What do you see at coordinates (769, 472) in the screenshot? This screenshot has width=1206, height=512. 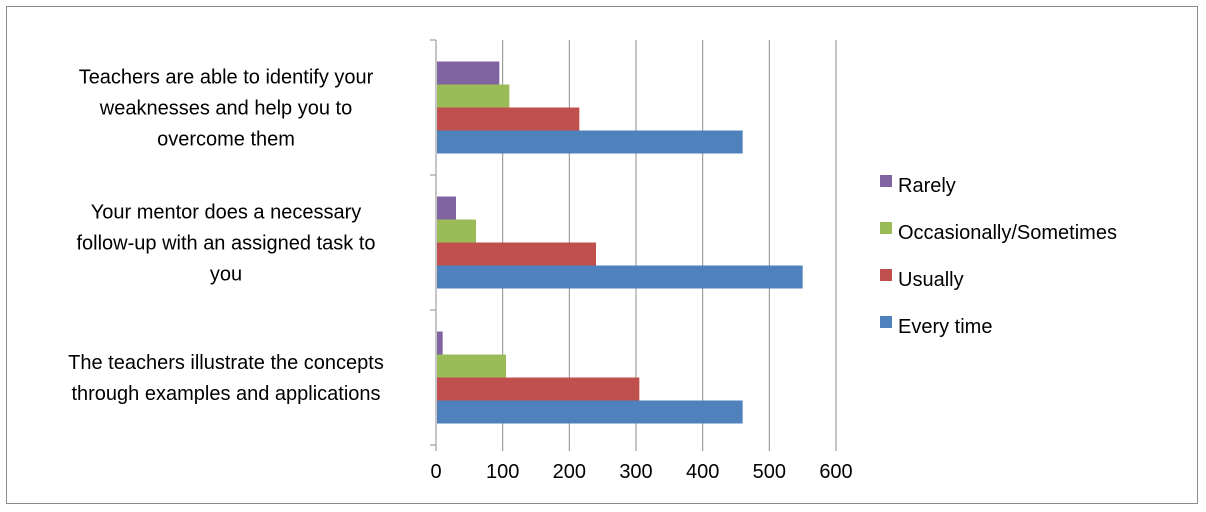 I see `x-tick-label: 500` at bounding box center [769, 472].